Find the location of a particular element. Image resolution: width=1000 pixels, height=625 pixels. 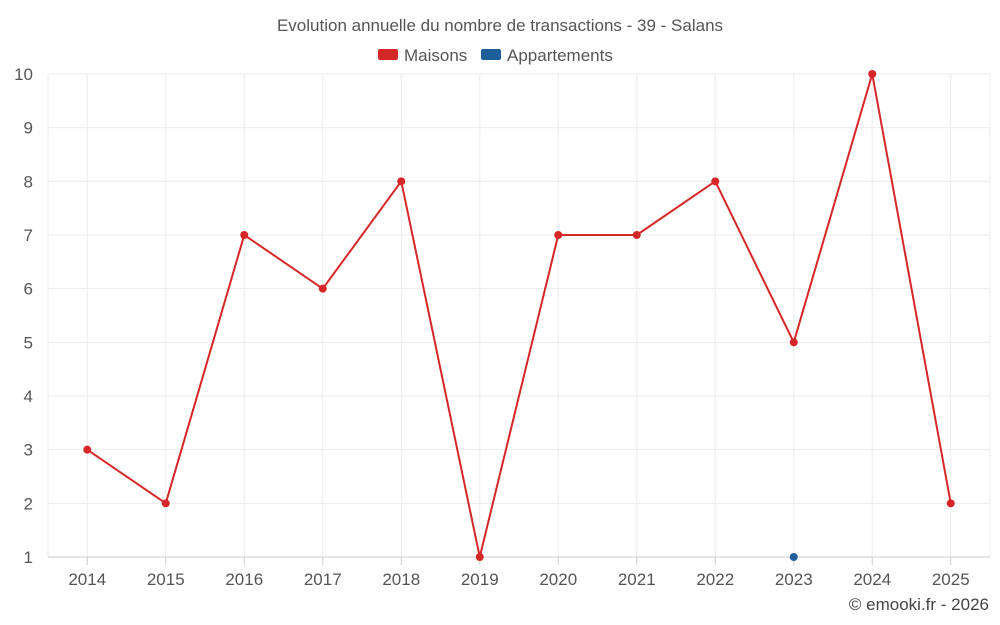

x-tick-label: 2018 is located at coordinates (401, 579).